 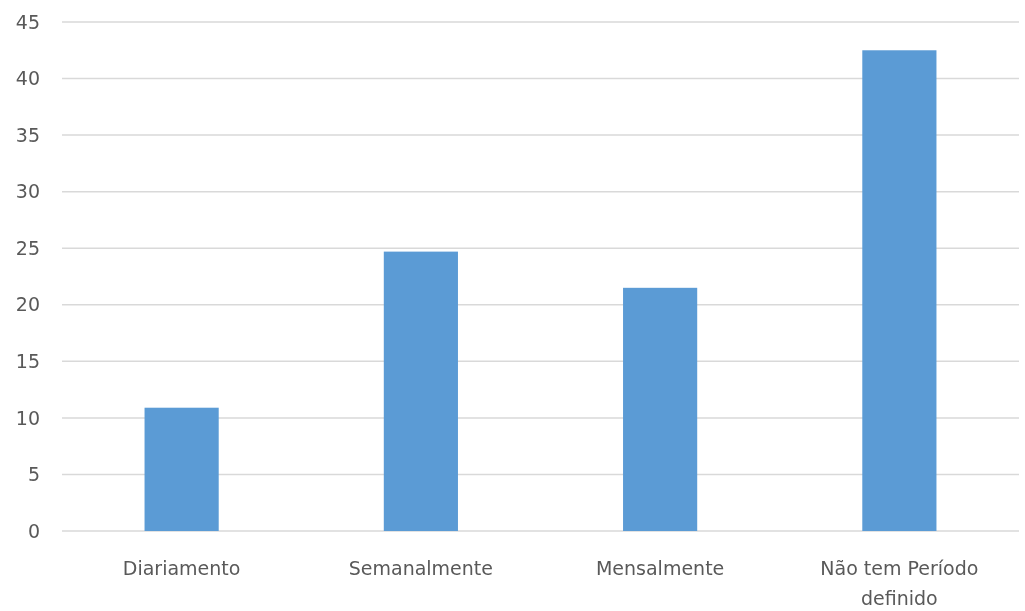 I want to click on x-tick-label: Mensalmente, so click(x=660, y=568).